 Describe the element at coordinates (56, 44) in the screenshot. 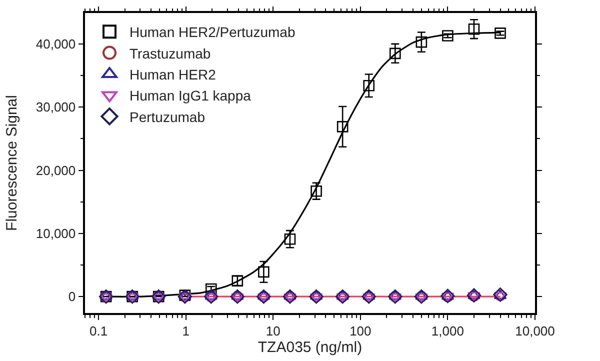

I see `y-tick-label: 40,000` at that location.